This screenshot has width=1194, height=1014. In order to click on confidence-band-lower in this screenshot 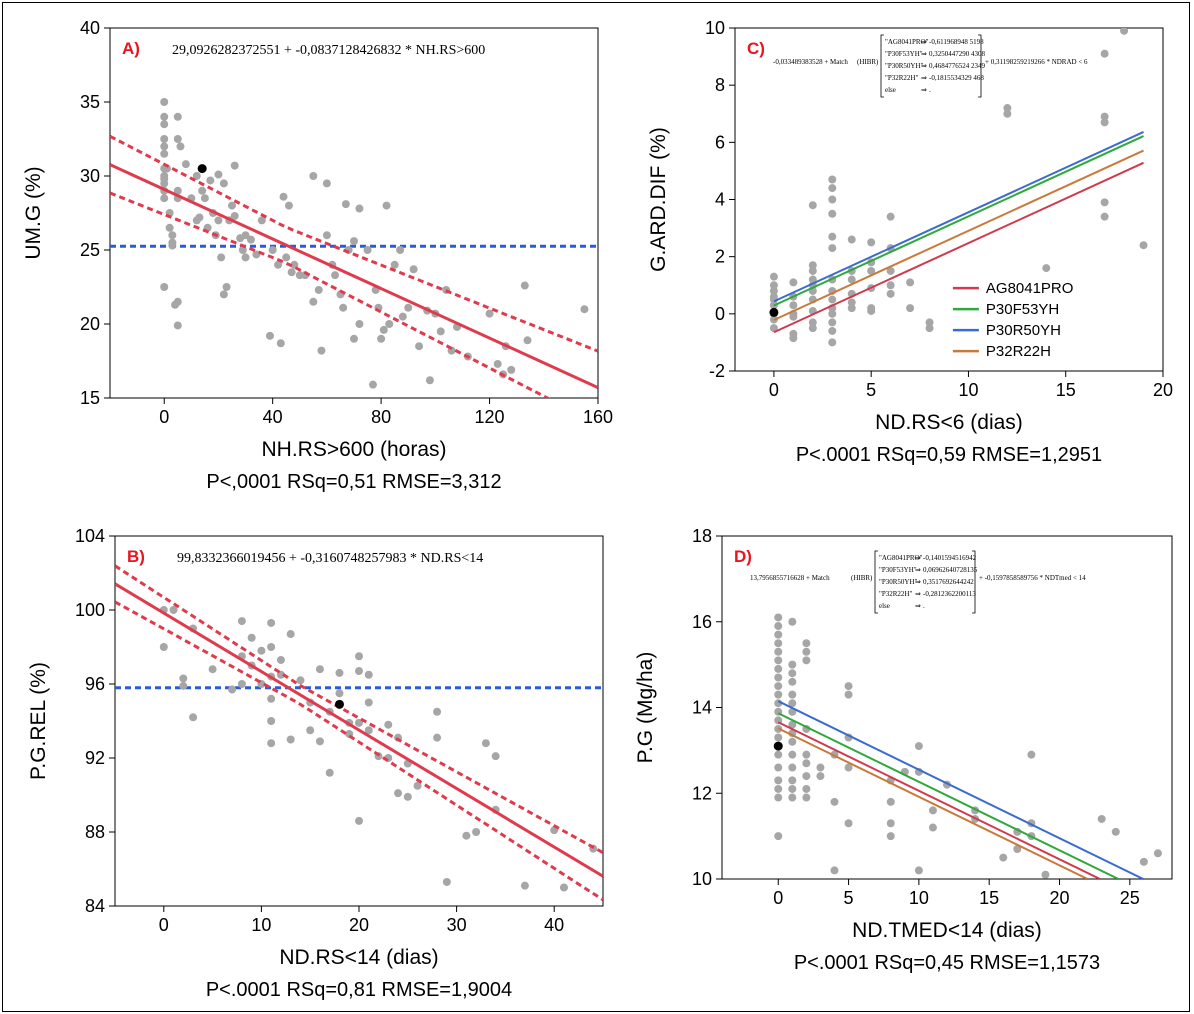, I will do `click(359, 751)`.